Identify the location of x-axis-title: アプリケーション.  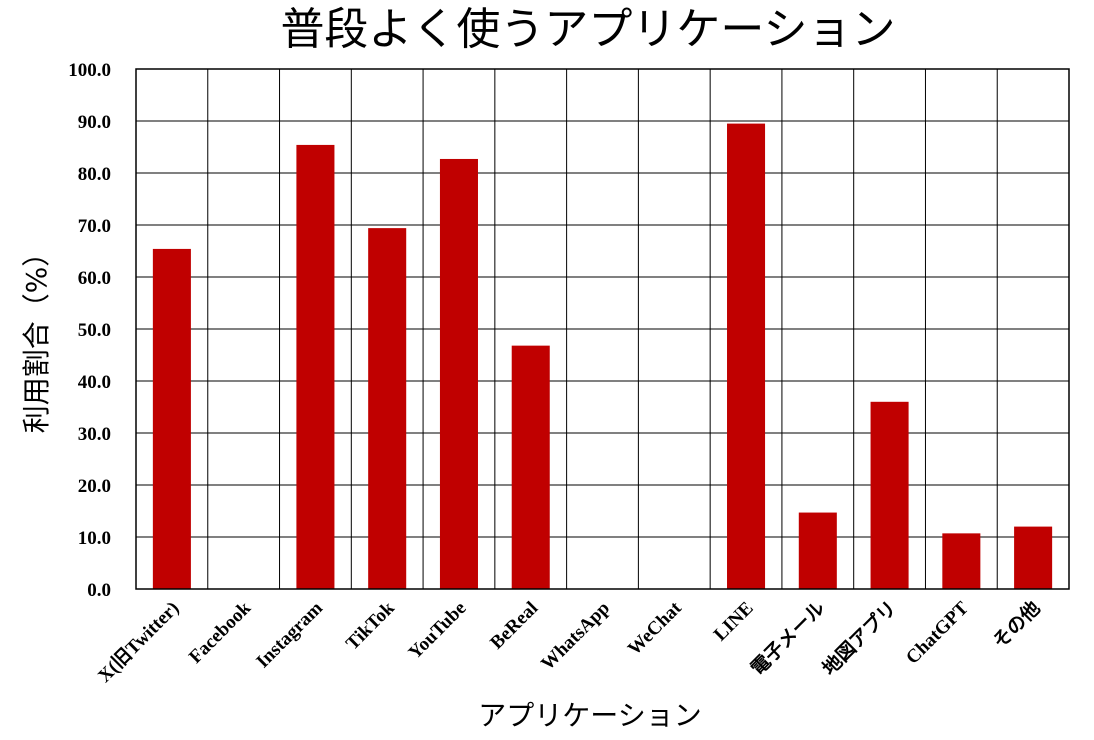
(589, 715).